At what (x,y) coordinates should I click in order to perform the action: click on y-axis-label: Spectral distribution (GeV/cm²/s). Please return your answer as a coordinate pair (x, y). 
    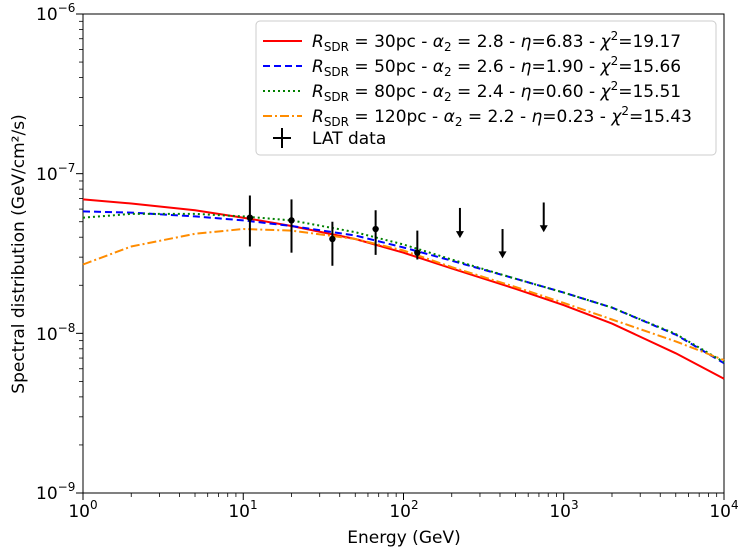
    Looking at the image, I should click on (19, 253).